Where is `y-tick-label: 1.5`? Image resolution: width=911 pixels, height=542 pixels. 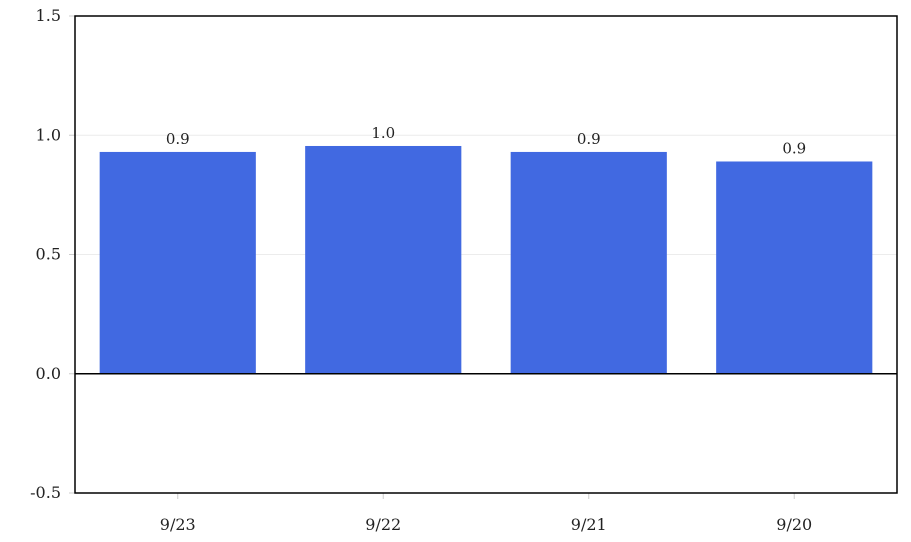
y-tick-label: 1.5 is located at coordinates (48, 15).